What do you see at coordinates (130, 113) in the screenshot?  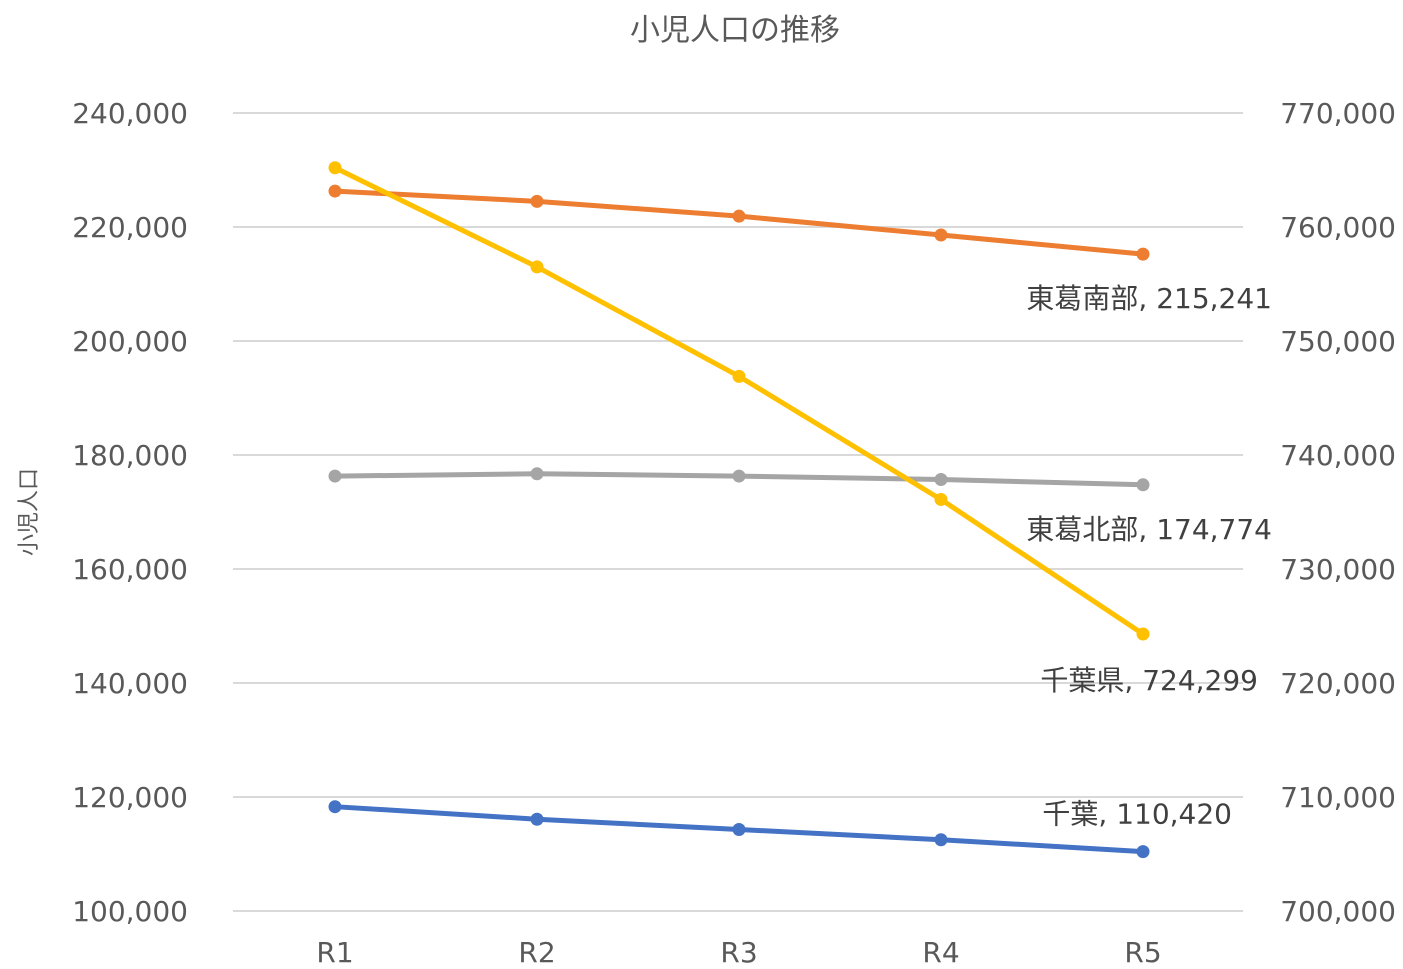 I see `left-tick-label: 240,000` at bounding box center [130, 113].